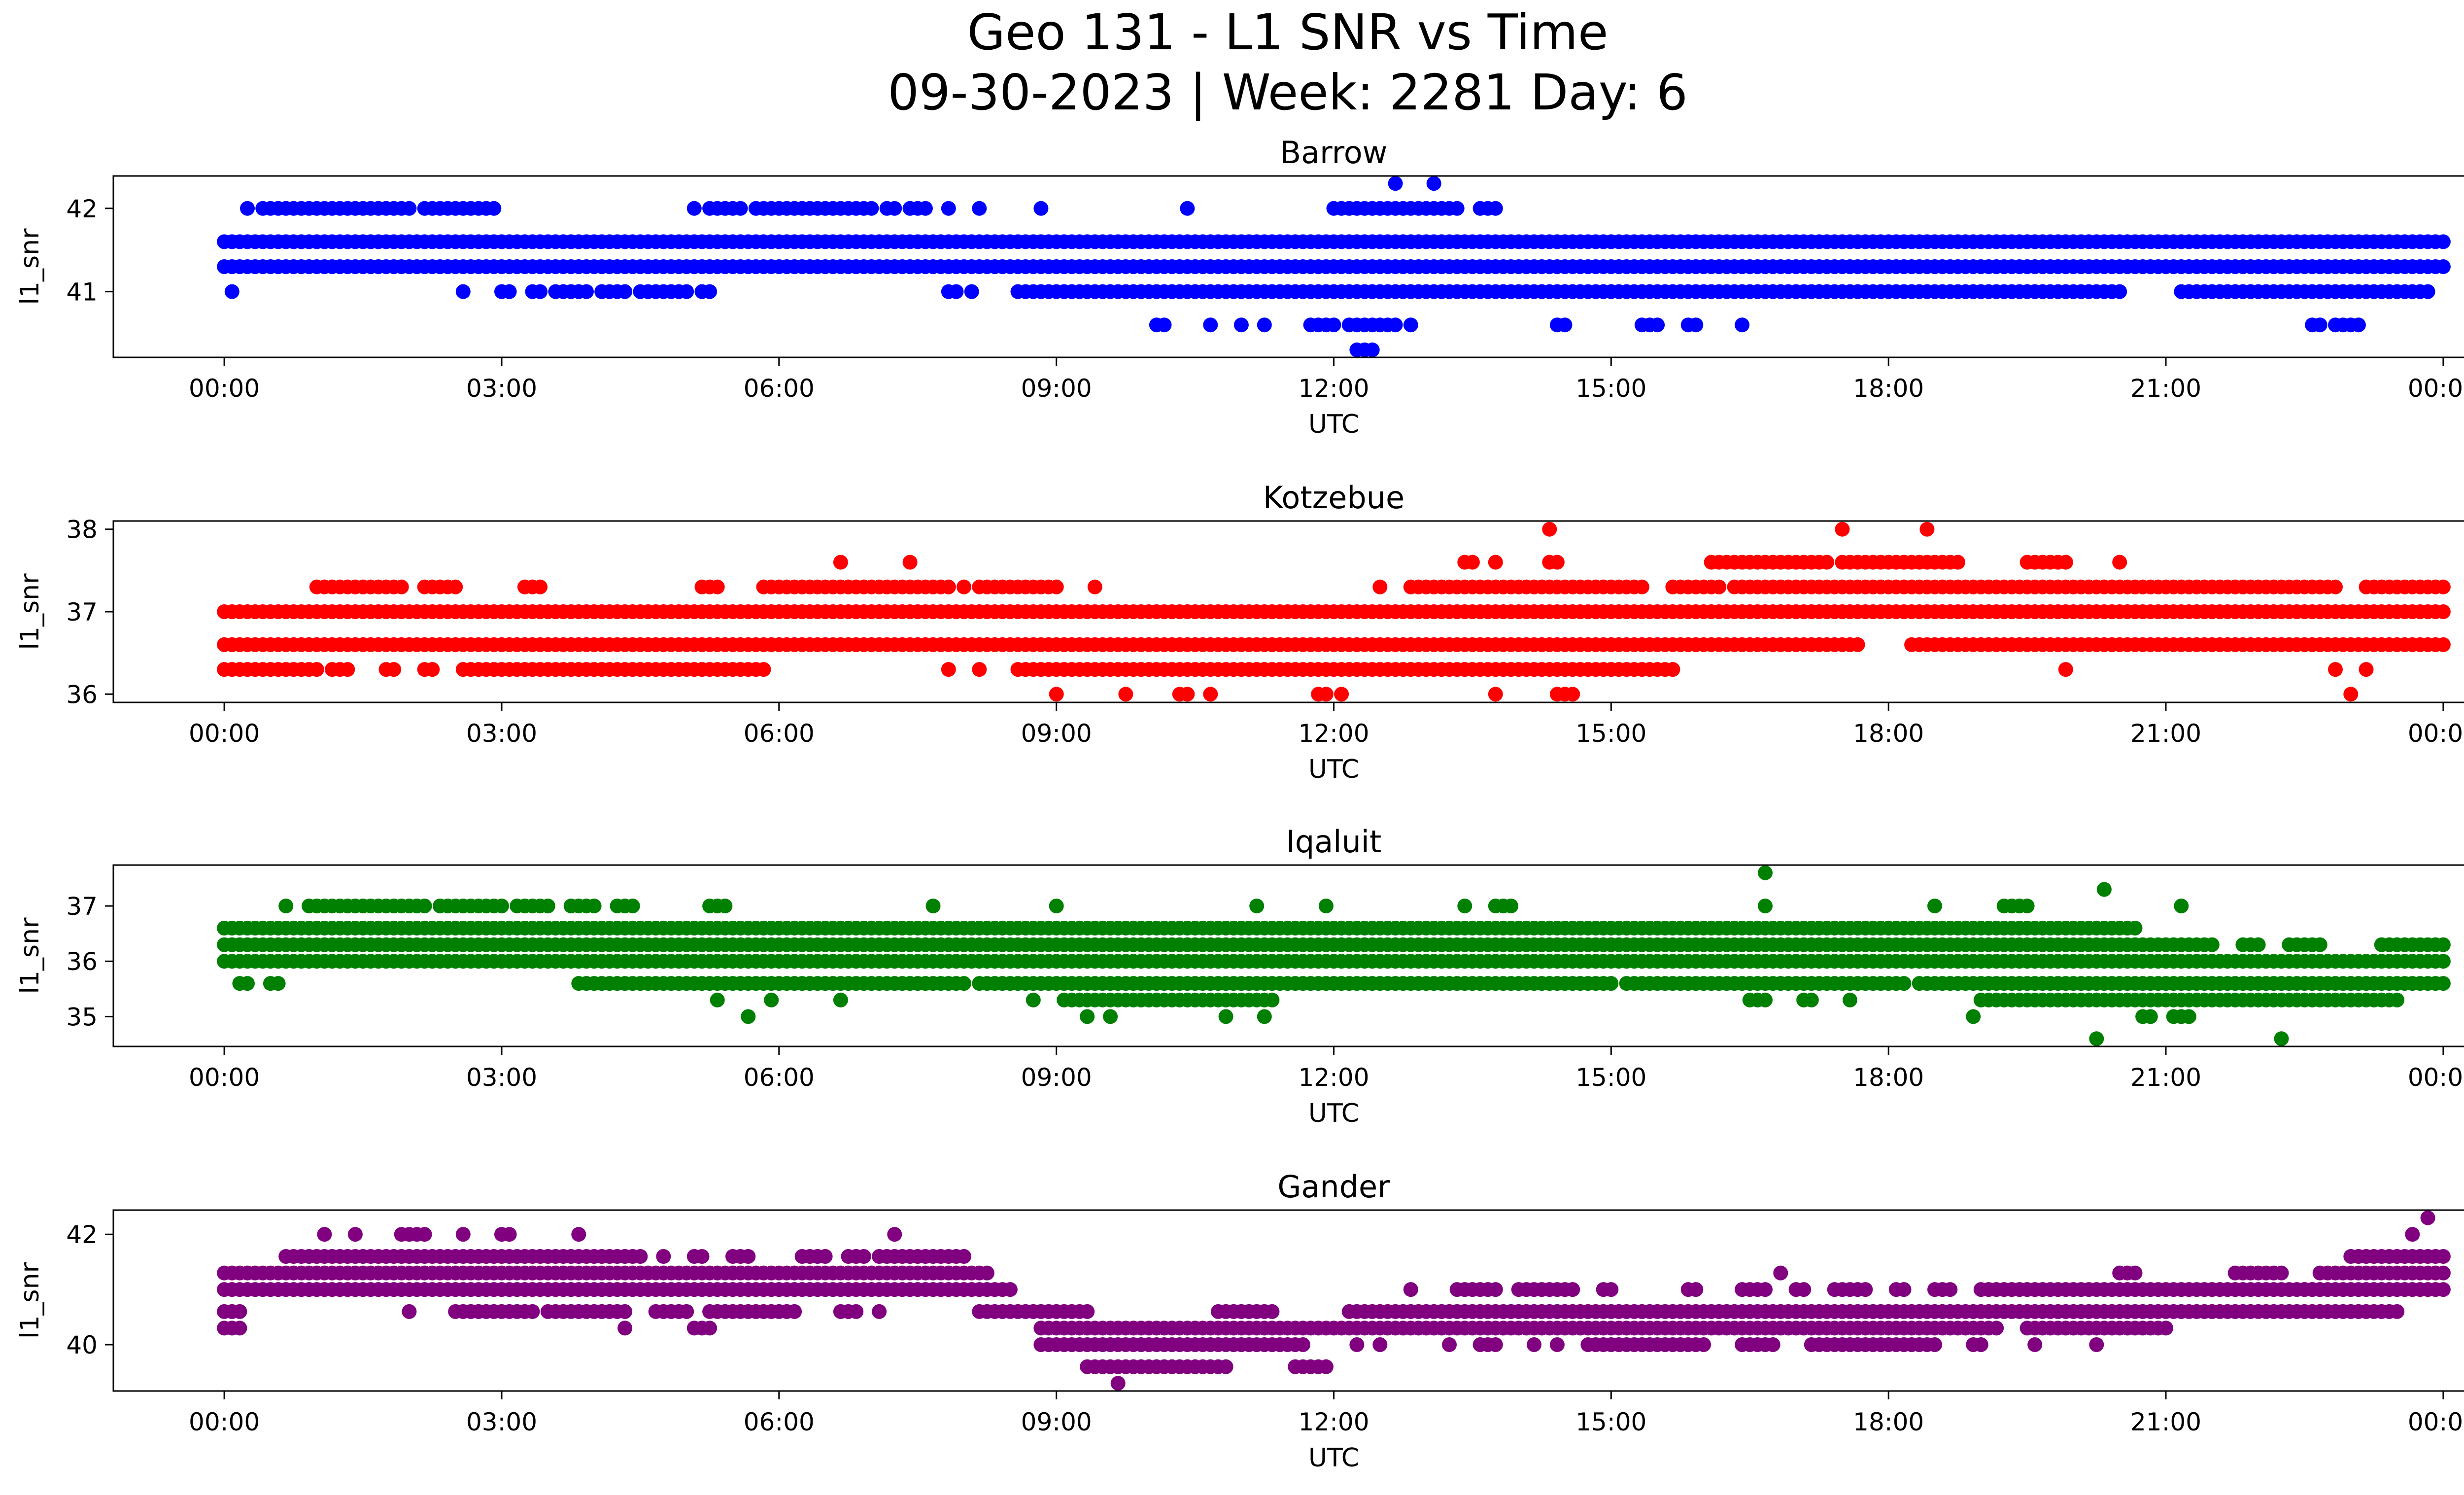 The height and width of the screenshot is (1495, 2464). What do you see at coordinates (2165, 1422) in the screenshot?
I see `x-tick-label: 21:00` at bounding box center [2165, 1422].